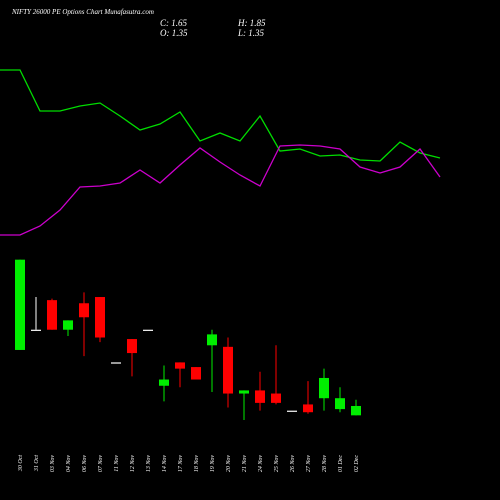  What do you see at coordinates (277, 464) in the screenshot?
I see `x-tick-label: 25 Nov` at bounding box center [277, 464].